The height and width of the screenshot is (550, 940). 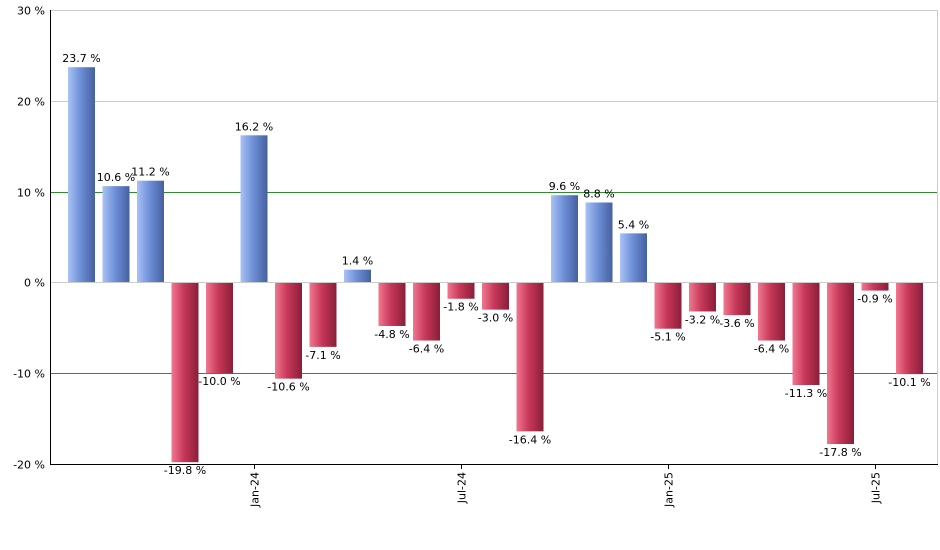 I want to click on data-label: 23.7 %, so click(x=81, y=58).